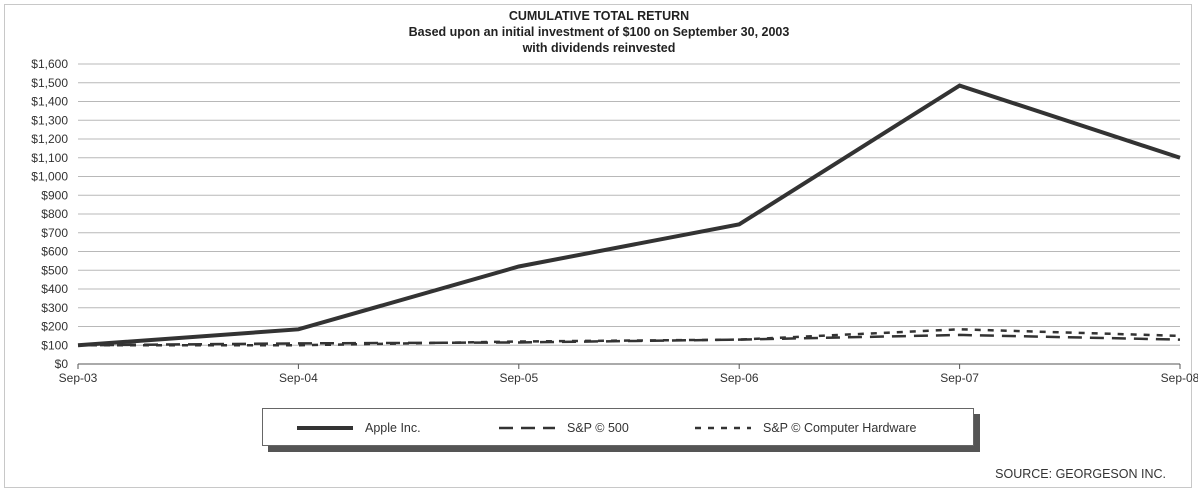  What do you see at coordinates (959, 378) in the screenshot?
I see `x-tick-label: Sep-07` at bounding box center [959, 378].